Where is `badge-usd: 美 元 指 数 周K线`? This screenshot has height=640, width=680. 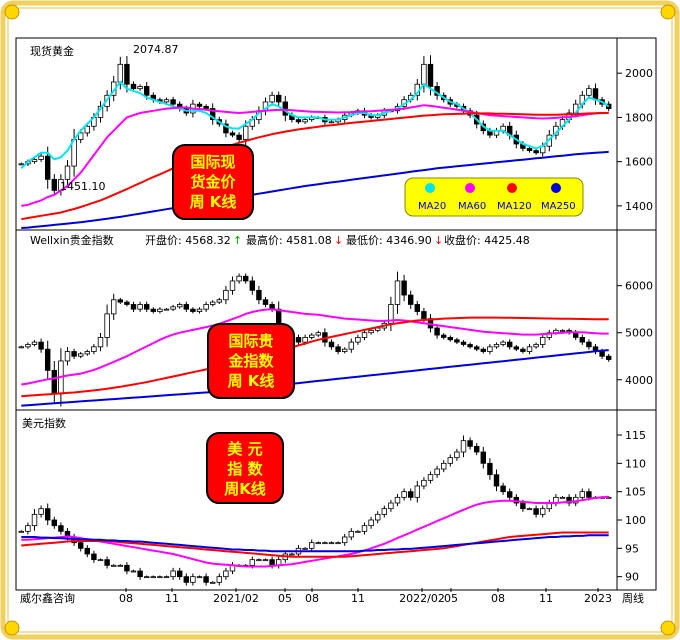
badge-usd: 美 元 指 数 周K线 is located at coordinates (245, 468).